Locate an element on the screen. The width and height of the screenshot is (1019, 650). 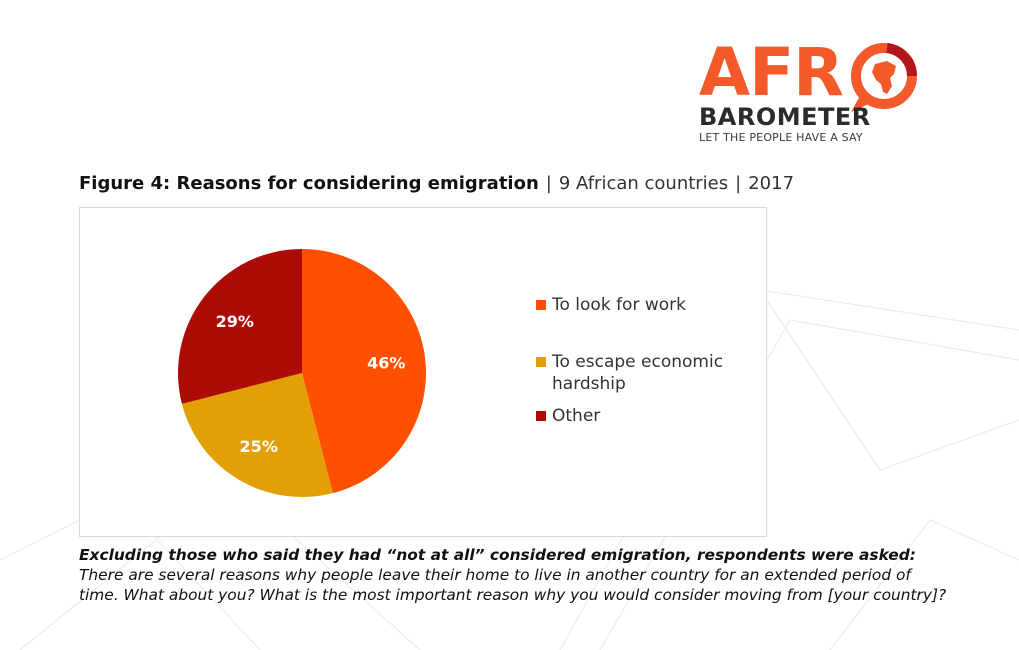
logo-wordmark: AFR is located at coordinates (771, 72).